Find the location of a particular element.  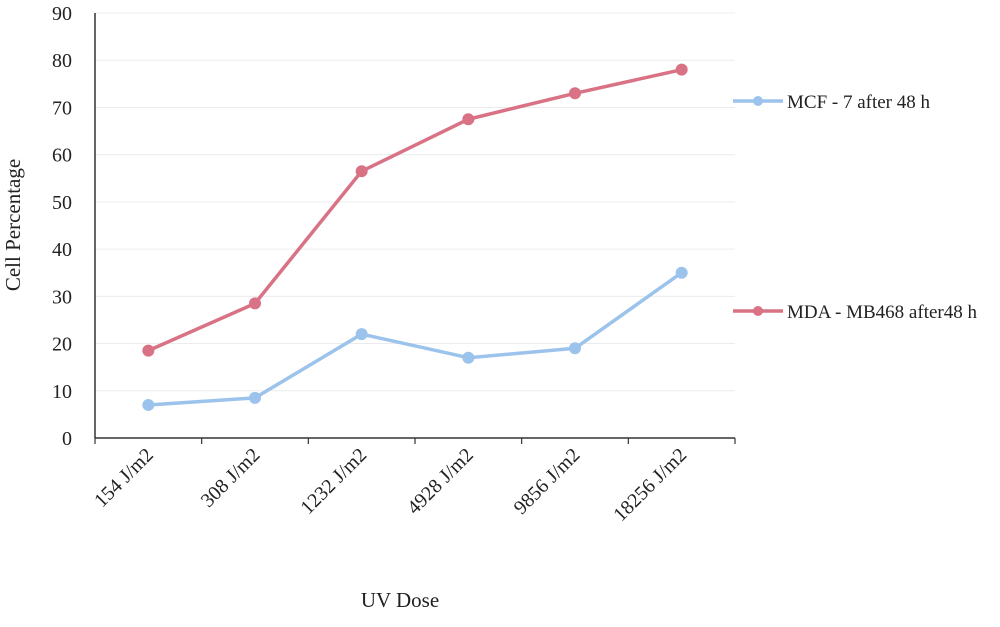

x-tick-label: 1232 J/m2 is located at coordinates (333, 481).